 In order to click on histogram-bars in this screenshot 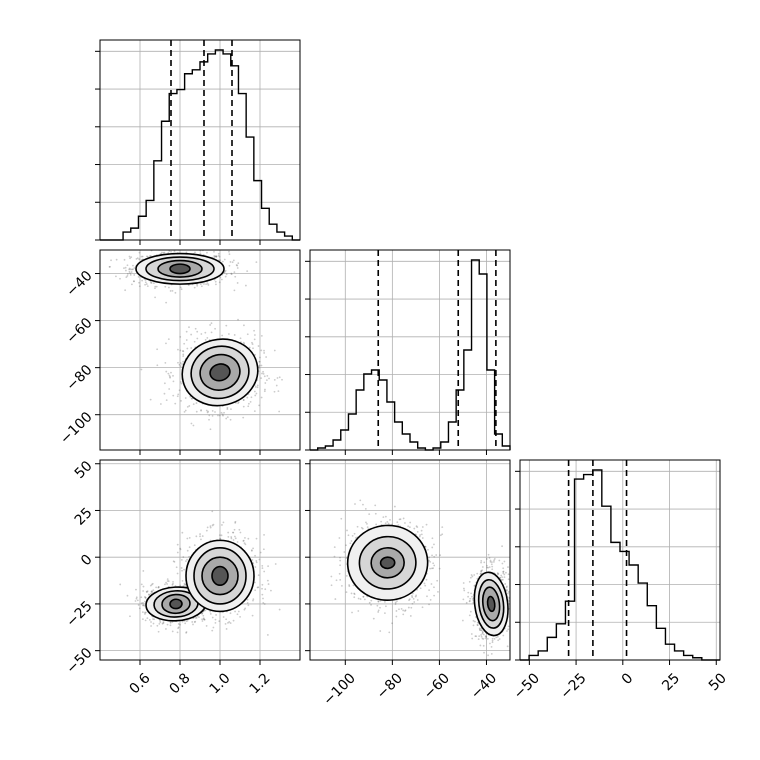, I will do `click(200, 145)`.